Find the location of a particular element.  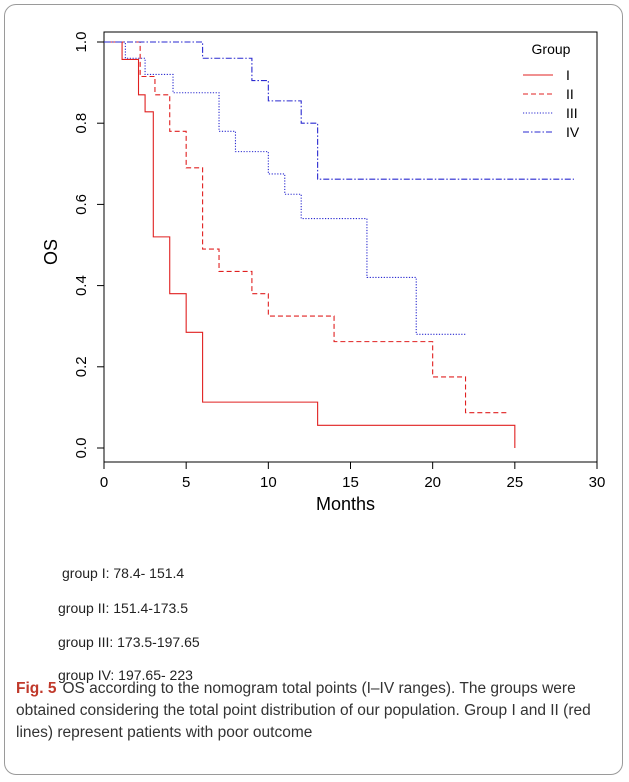

legend-label-I: I is located at coordinates (568, 75).